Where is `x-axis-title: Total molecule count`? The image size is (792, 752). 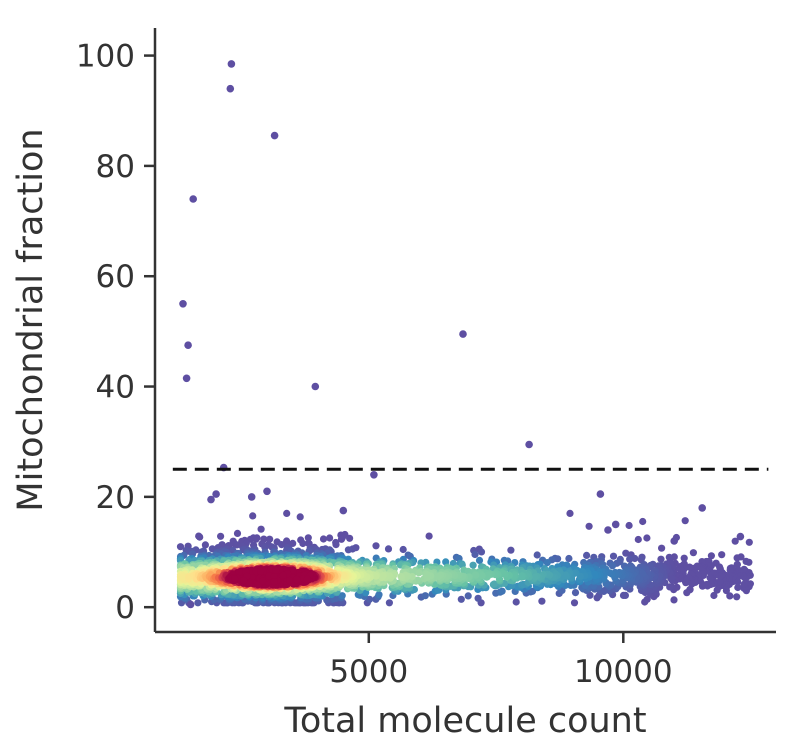 x-axis-title: Total molecule count is located at coordinates (464, 721).